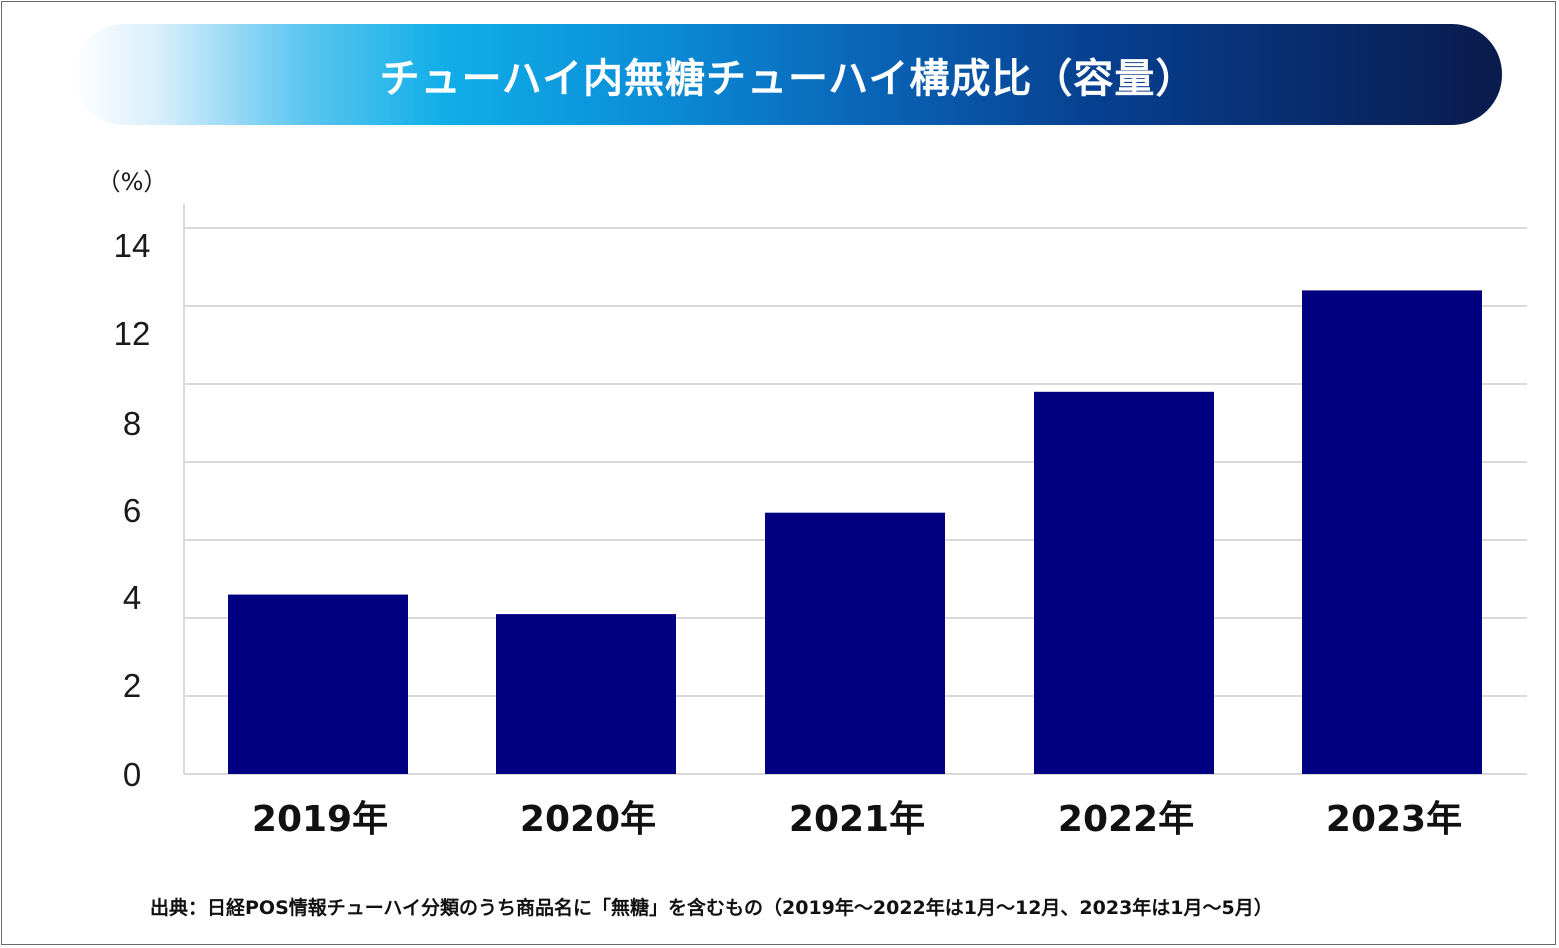 This screenshot has width=1559, height=948. I want to click on y-tick-label: 14, so click(132, 245).